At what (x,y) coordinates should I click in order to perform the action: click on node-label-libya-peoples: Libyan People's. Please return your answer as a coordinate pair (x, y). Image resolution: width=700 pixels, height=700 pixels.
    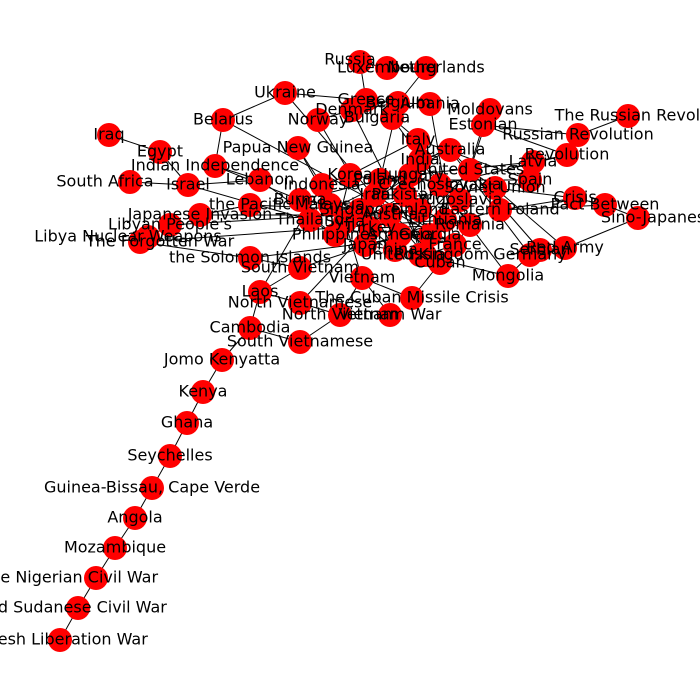
    Looking at the image, I should click on (170, 224).